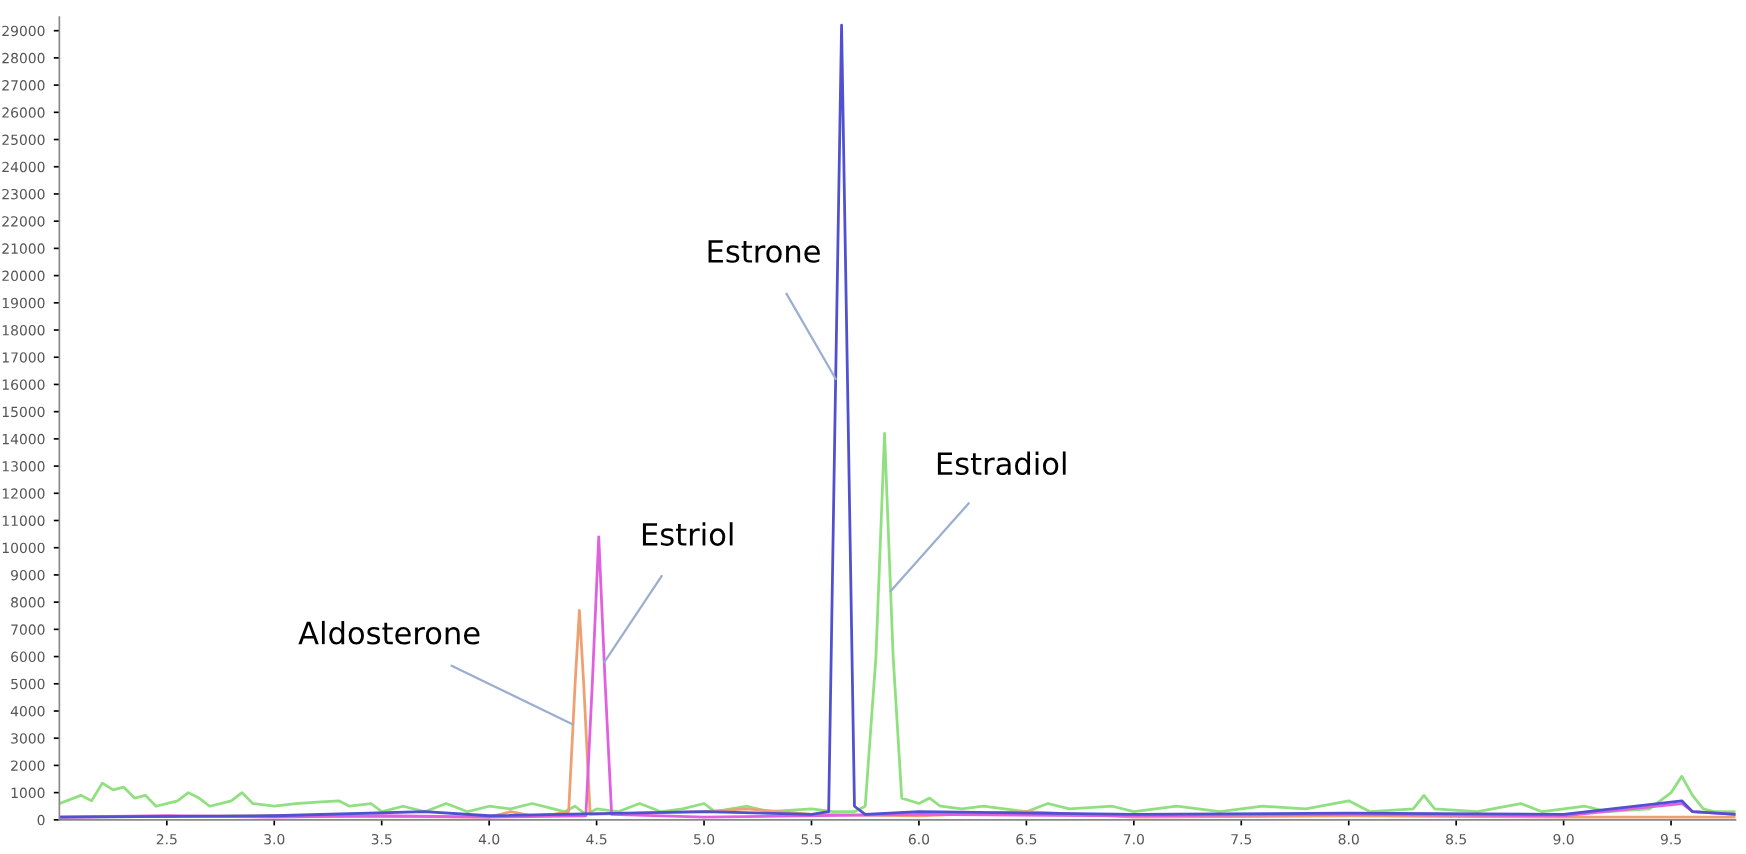  I want to click on annotation: Estriol, so click(687, 534).